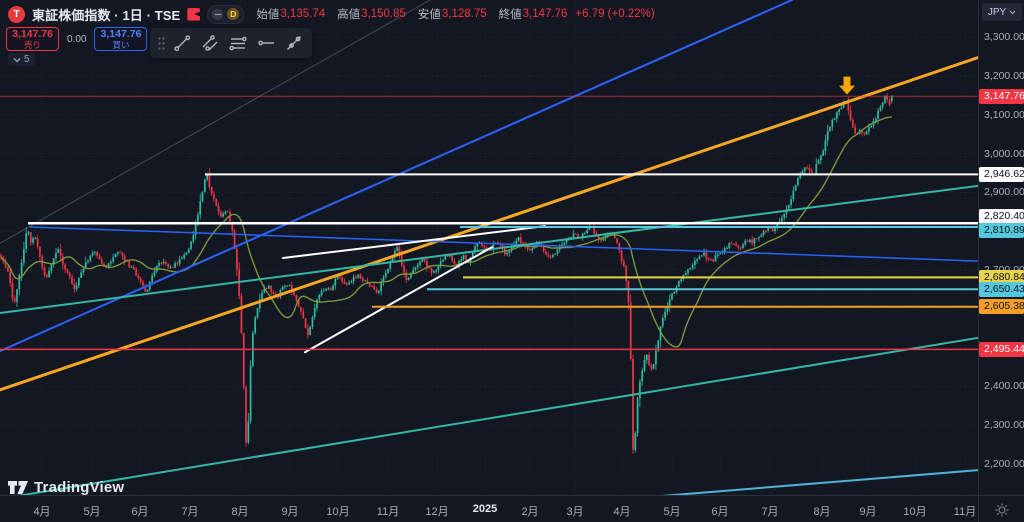  Describe the element at coordinates (1001, 96) in the screenshot. I see `price-level-label: 3,147.76` at that location.